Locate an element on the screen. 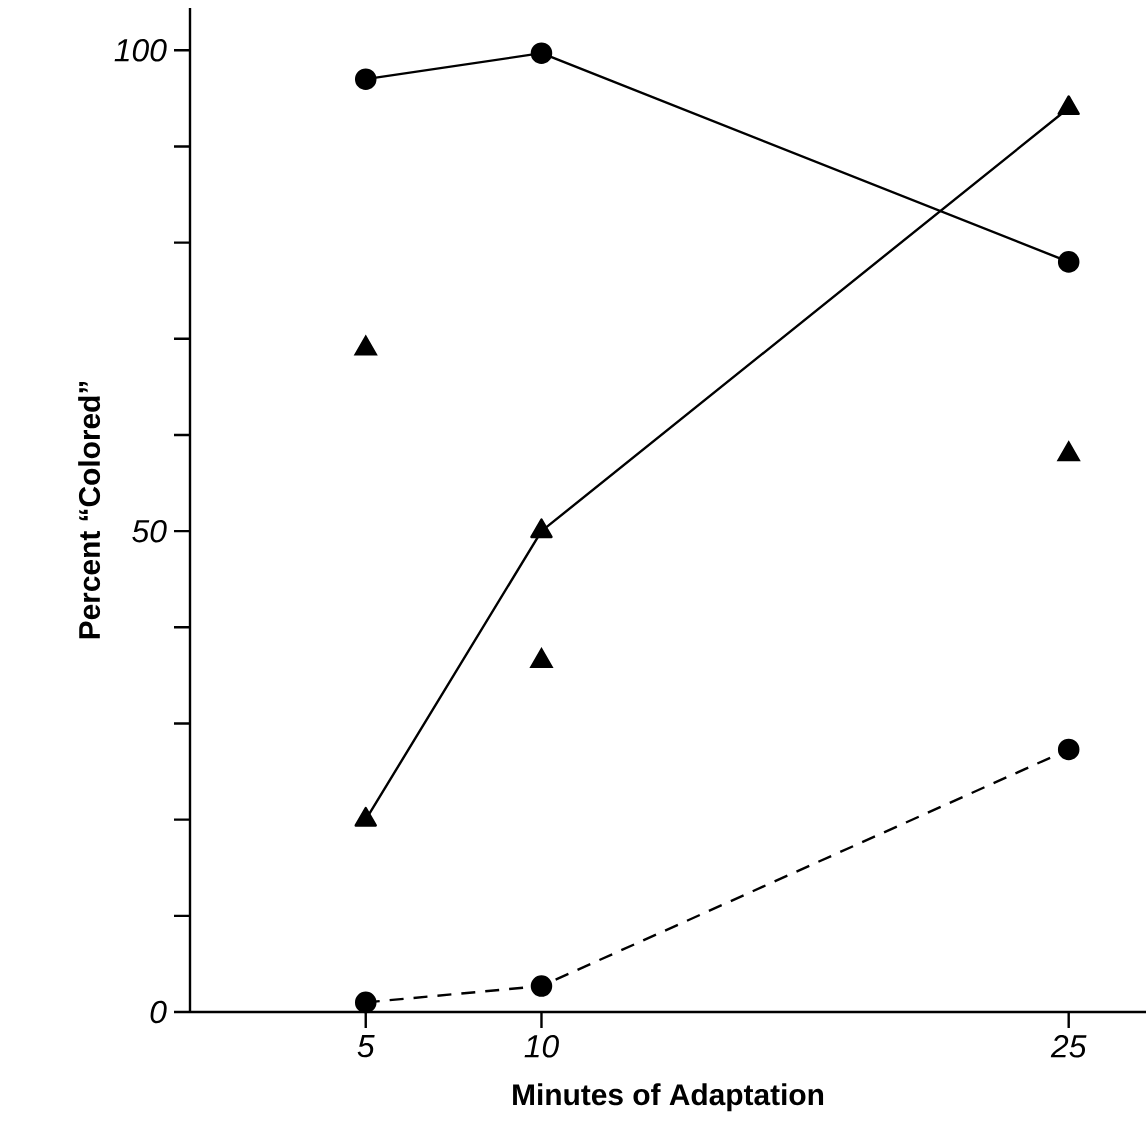 The height and width of the screenshot is (1139, 1146). x-tick-label: 10 is located at coordinates (541, 1046).